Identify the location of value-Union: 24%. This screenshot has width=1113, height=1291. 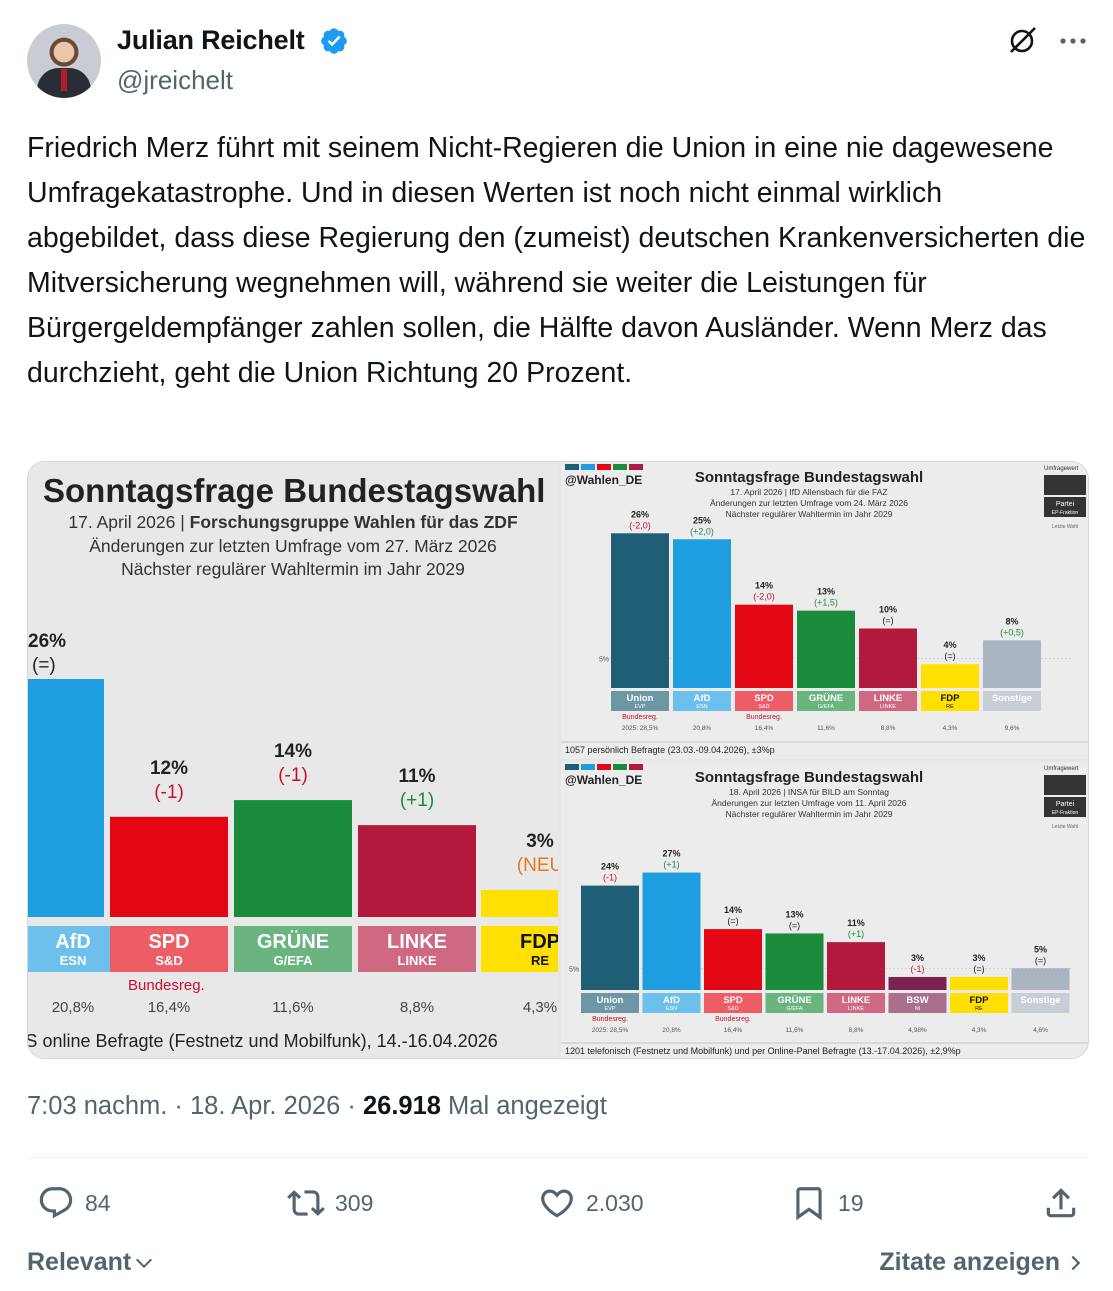
(610, 867).